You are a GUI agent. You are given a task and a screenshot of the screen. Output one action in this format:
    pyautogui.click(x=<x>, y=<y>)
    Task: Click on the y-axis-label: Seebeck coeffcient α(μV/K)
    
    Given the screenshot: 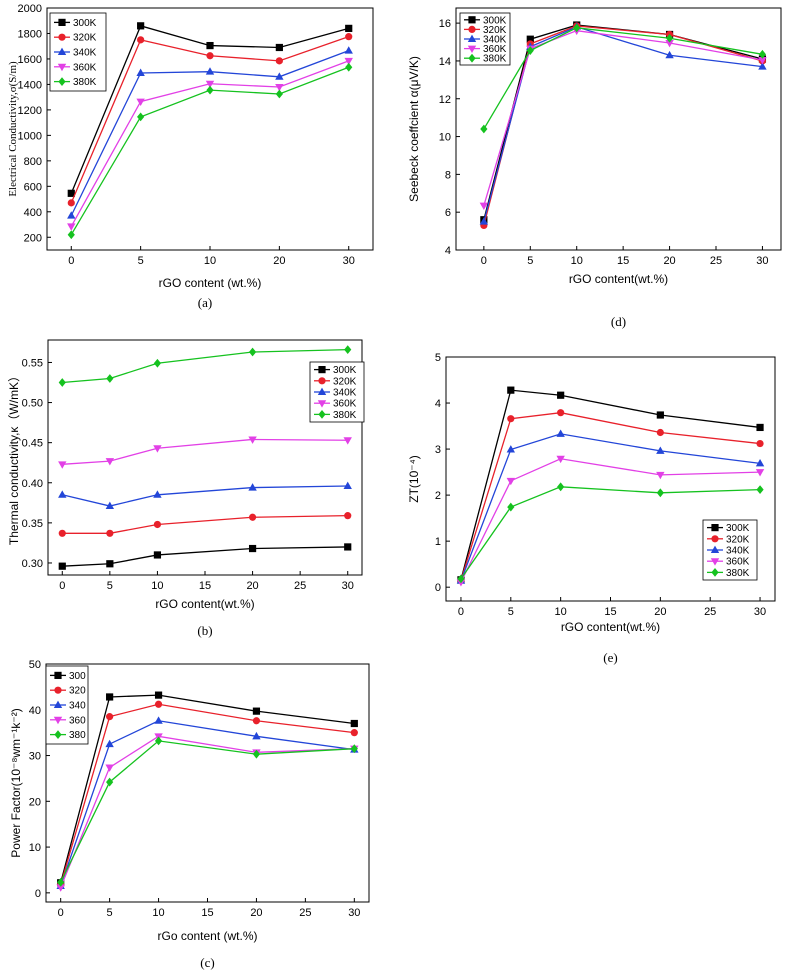 What is the action you would take?
    pyautogui.click(x=414, y=129)
    